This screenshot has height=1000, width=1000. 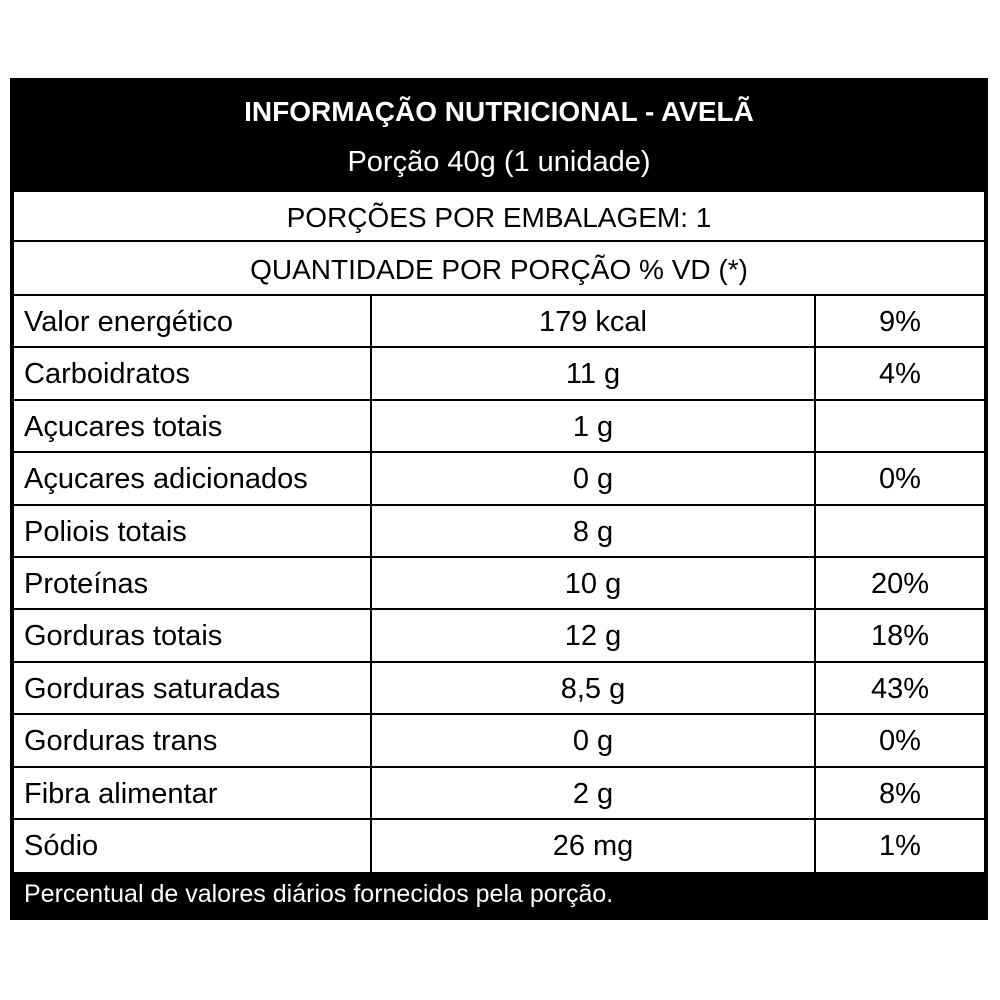 I want to click on nutrient-name: Fibra alimentar, so click(x=193, y=792).